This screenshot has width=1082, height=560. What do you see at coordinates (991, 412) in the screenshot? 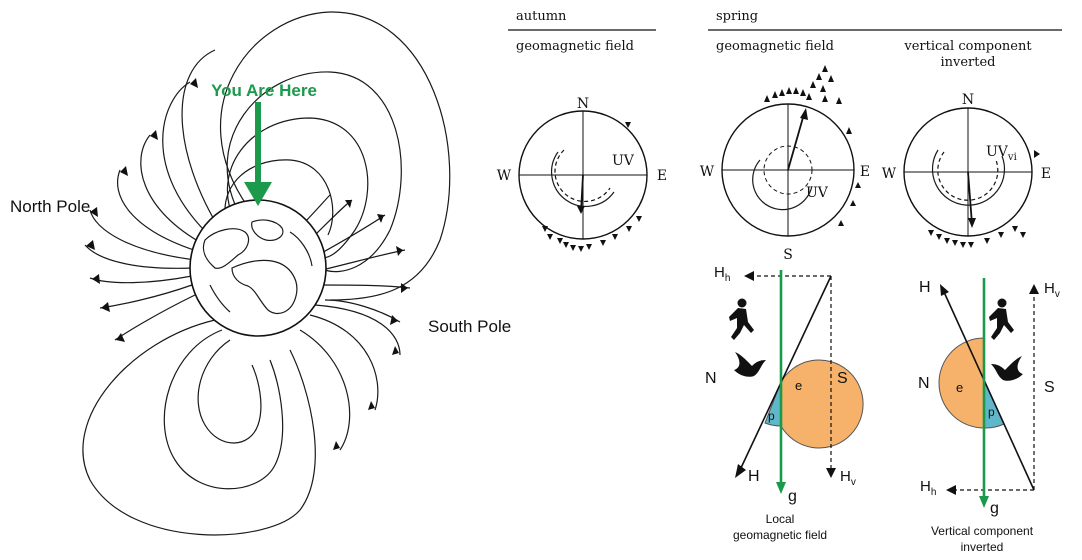
I see `label-p-inverted: p` at bounding box center [991, 412].